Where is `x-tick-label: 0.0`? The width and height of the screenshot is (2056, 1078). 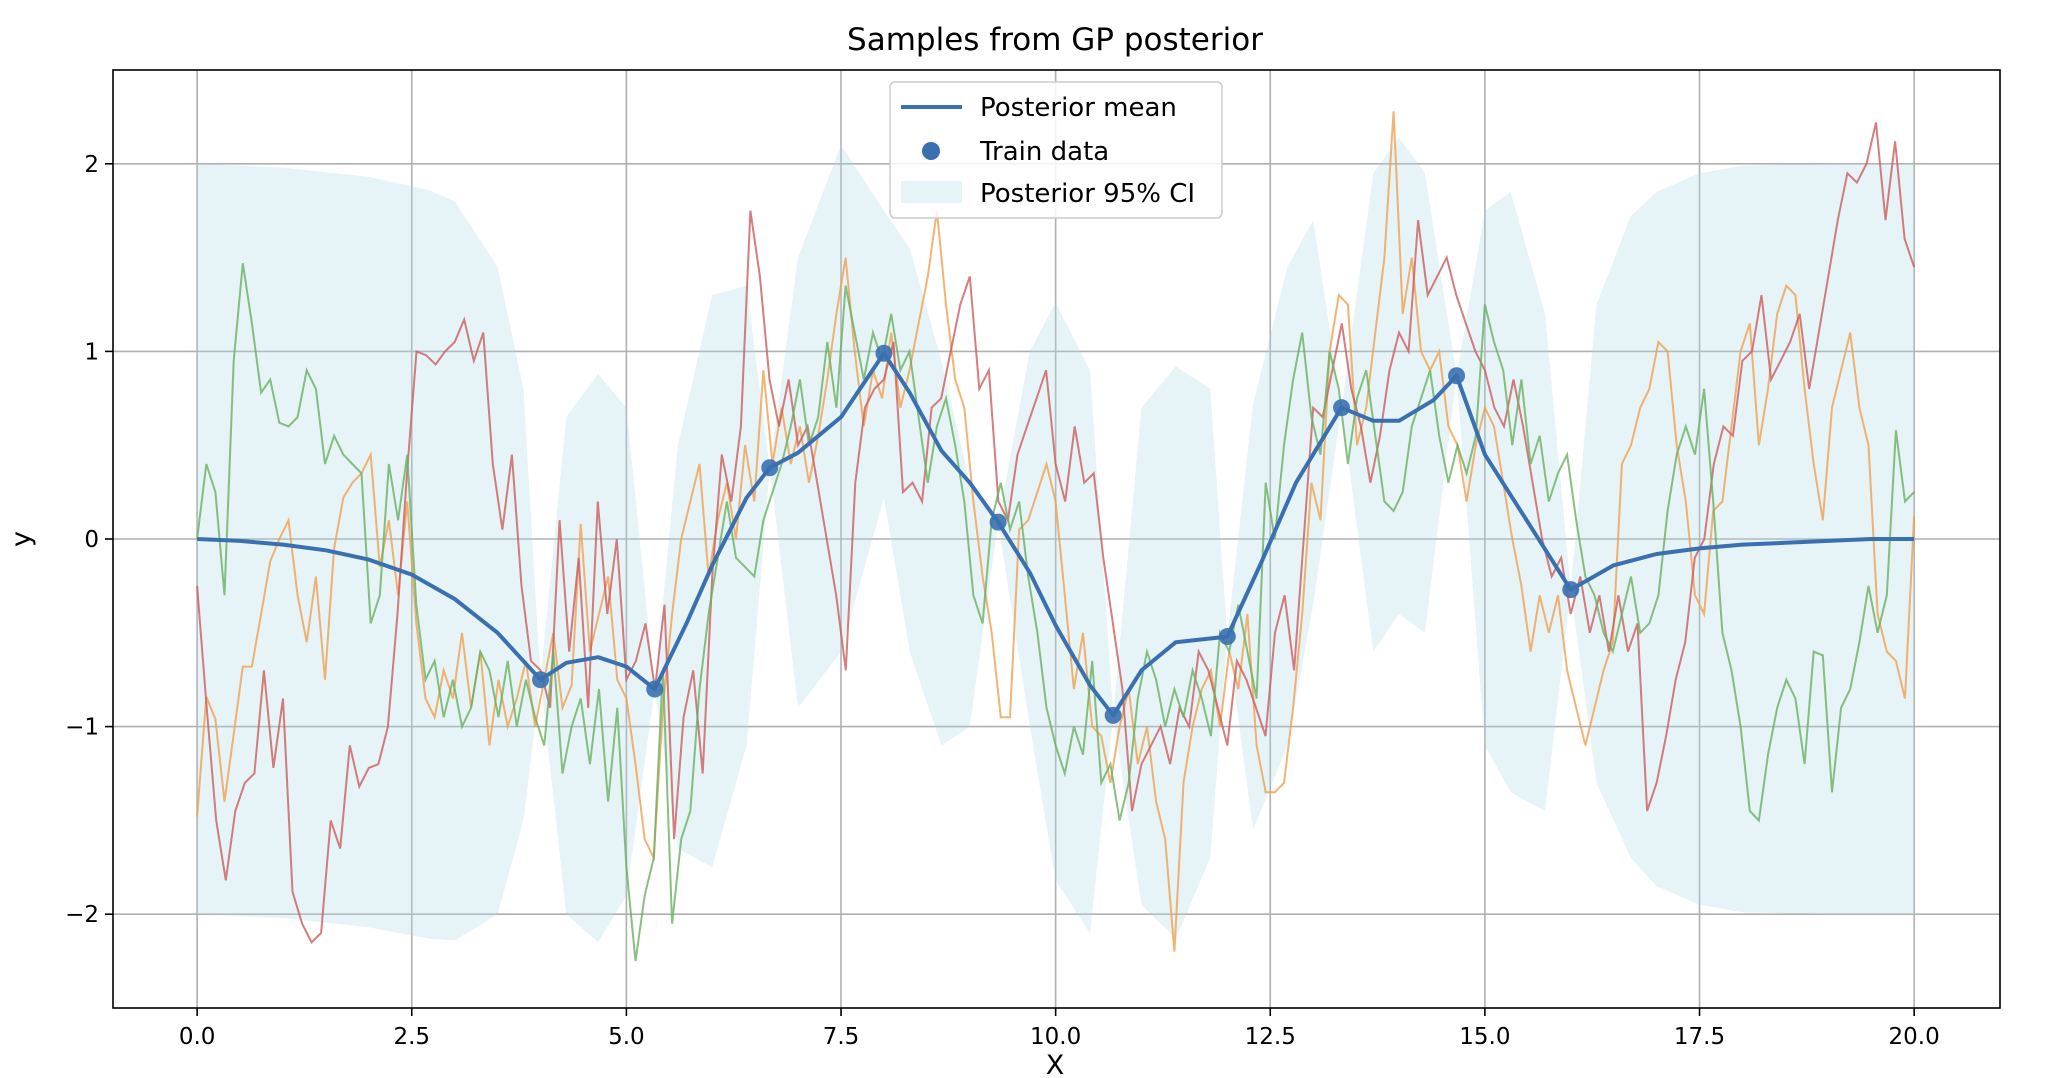 x-tick-label: 0.0 is located at coordinates (197, 1037).